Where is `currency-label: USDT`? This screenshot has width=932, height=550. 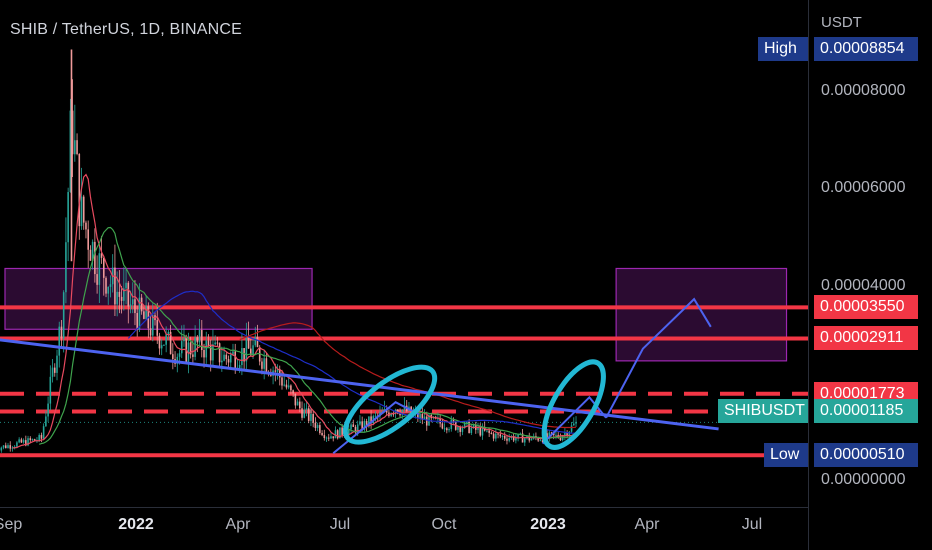 currency-label: USDT is located at coordinates (841, 22).